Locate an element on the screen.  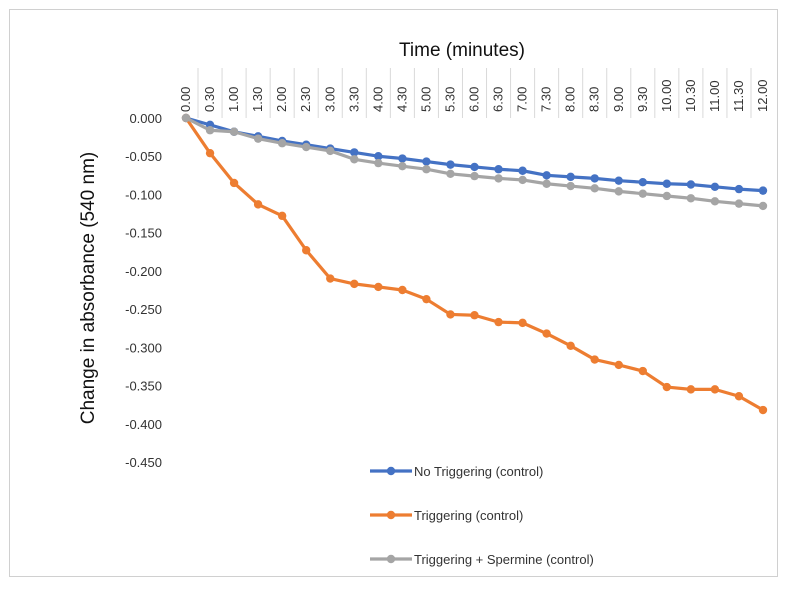
y-tick-label: -0.450 is located at coordinates (143, 462).